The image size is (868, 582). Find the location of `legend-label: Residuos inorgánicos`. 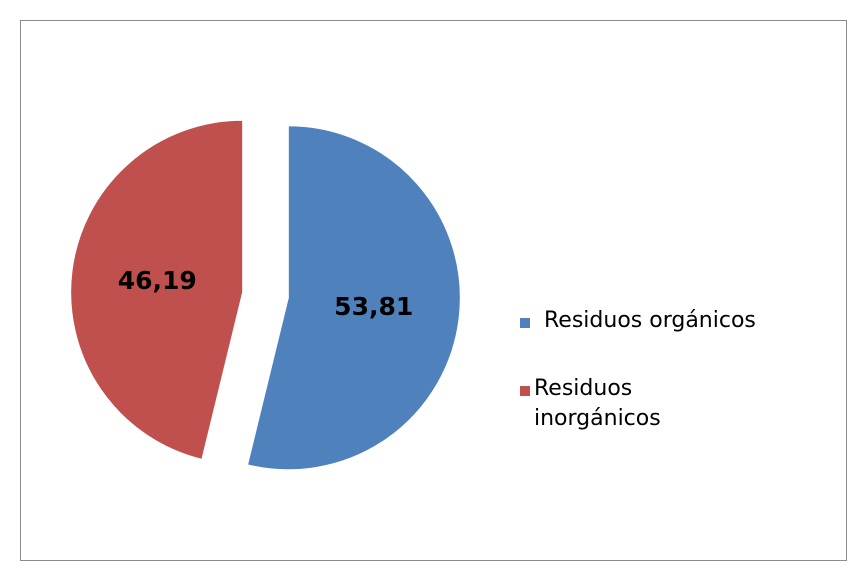

legend-label: Residuos inorgánicos is located at coordinates (597, 403).